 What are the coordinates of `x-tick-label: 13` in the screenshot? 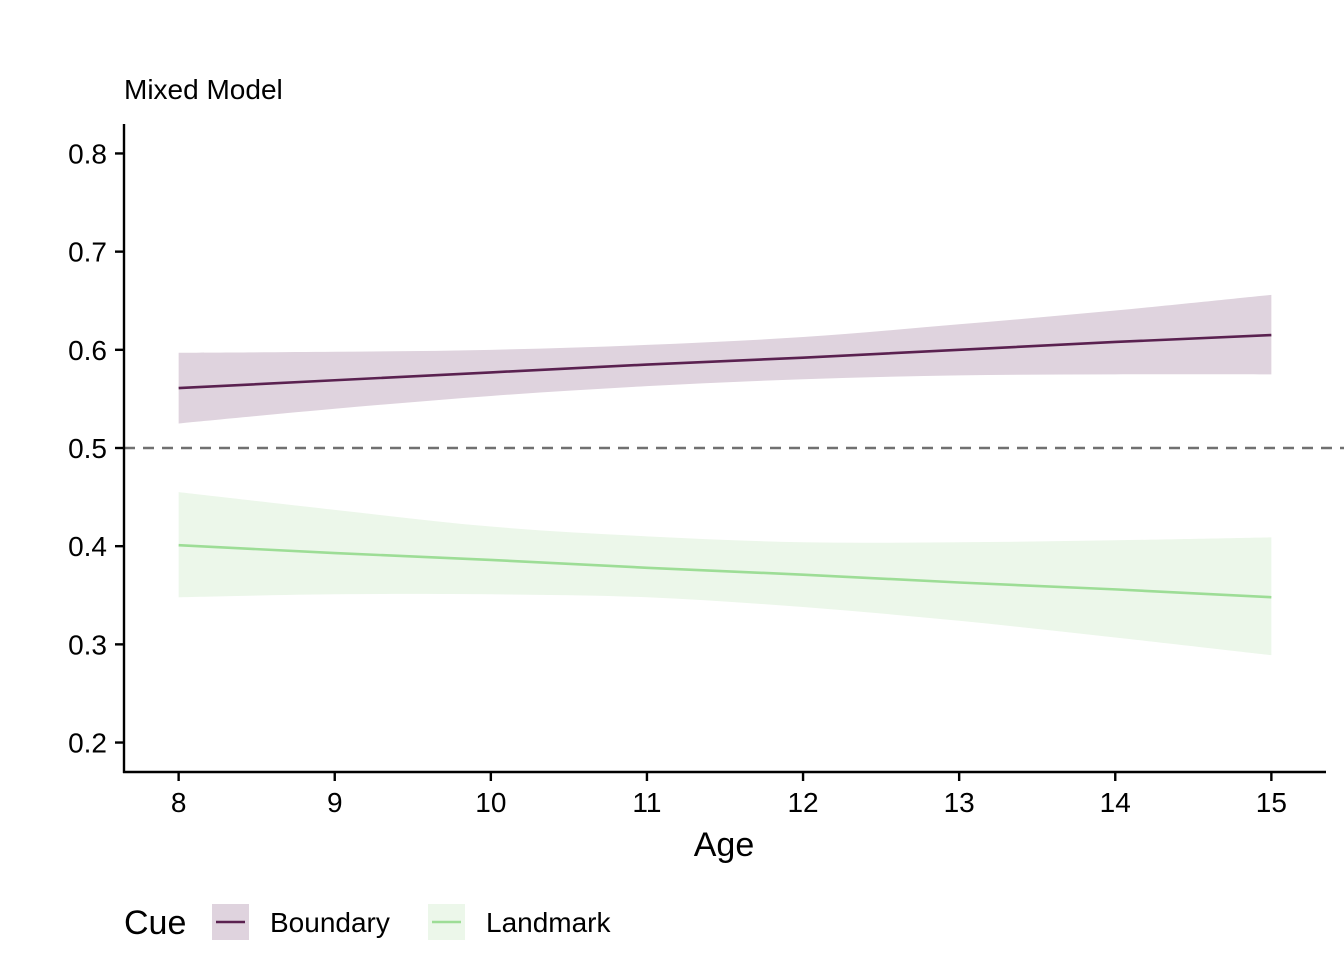 It's located at (959, 802).